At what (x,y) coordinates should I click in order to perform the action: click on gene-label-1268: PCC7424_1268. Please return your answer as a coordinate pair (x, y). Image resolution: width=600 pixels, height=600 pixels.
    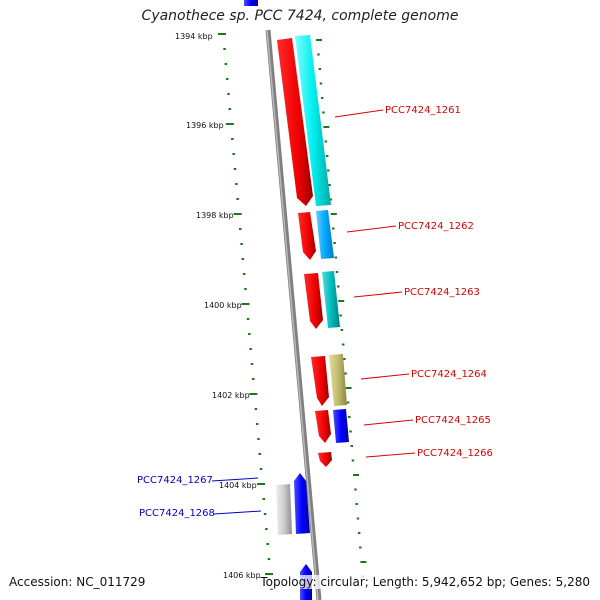
    Looking at the image, I should click on (177, 513).